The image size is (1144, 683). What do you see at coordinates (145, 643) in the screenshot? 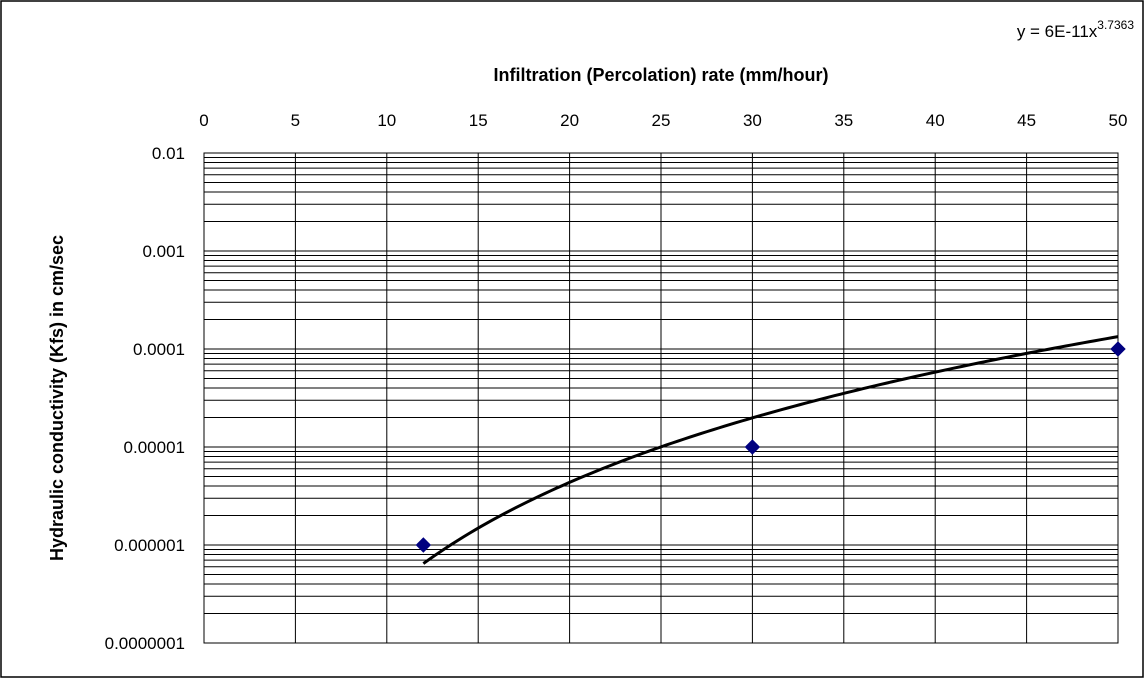
I see `y-tick-label: 0.0000001` at bounding box center [145, 643].